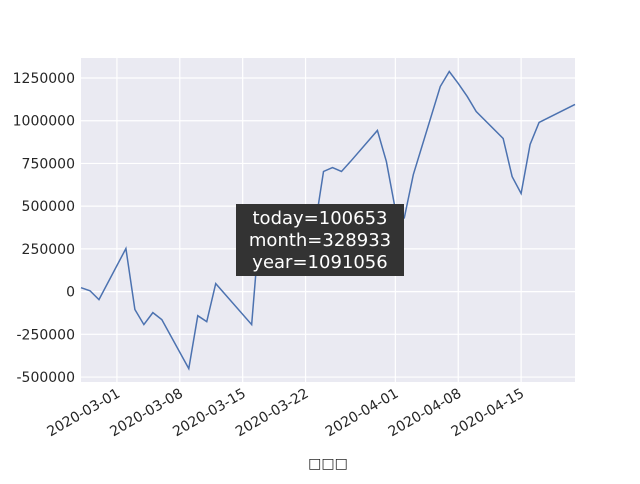  I want to click on y-tick-label: -250000, so click(46, 335).